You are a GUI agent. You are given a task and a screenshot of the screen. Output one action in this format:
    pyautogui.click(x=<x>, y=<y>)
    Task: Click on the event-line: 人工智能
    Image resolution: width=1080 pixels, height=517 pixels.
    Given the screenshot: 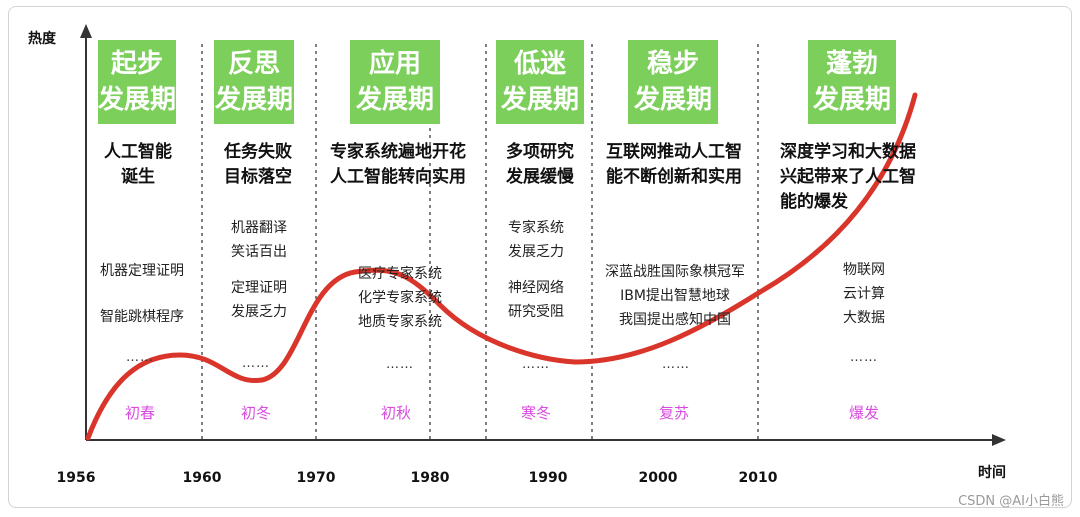 What is the action you would take?
    pyautogui.click(x=138, y=152)
    